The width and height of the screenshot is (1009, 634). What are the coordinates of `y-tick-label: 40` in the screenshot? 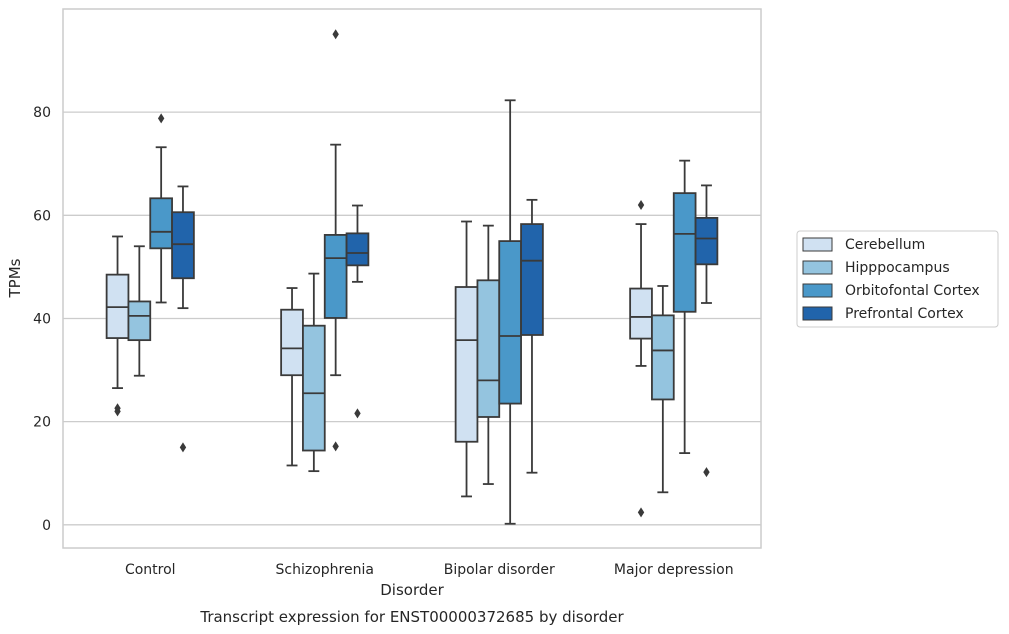 It's located at (42, 319).